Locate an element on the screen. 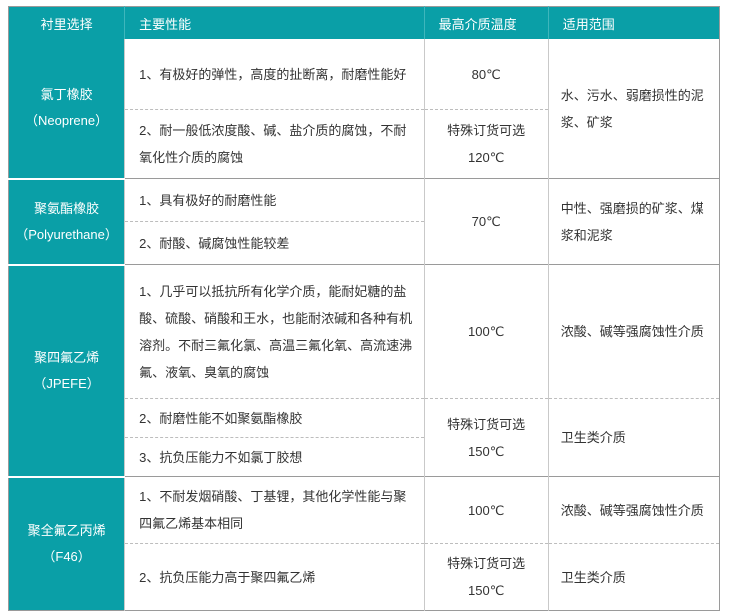 The height and width of the screenshot is (611, 730). table-header: 衬里选择 主要性能 最高介质温度 适用范围 is located at coordinates (364, 22).